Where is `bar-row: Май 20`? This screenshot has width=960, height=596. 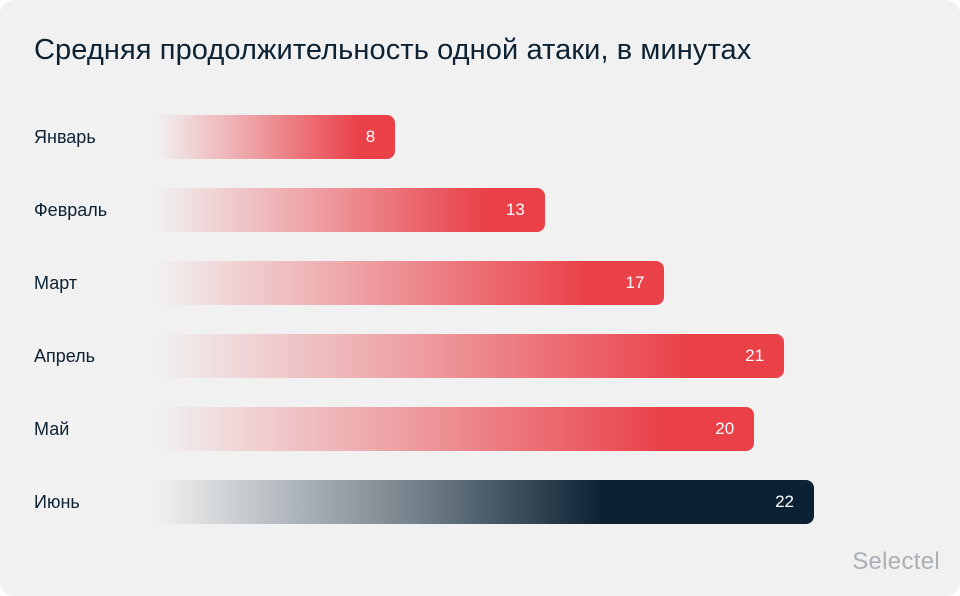 bar-row: Май 20 is located at coordinates (480, 429).